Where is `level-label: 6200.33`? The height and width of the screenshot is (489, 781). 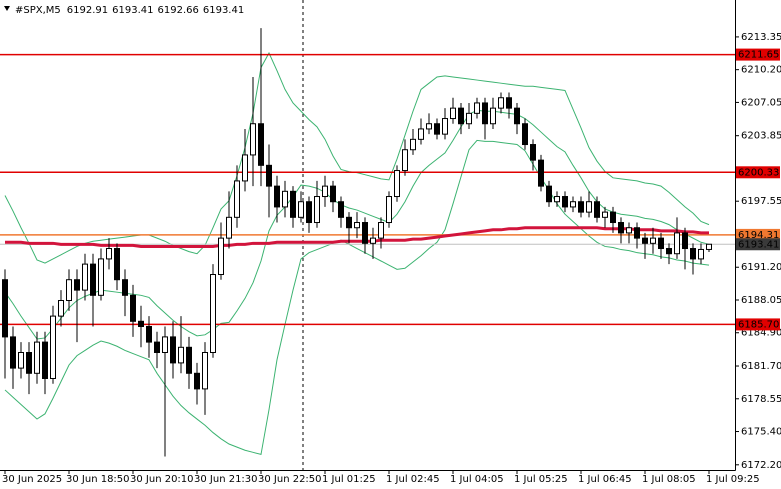 level-label: 6200.33 is located at coordinates (758, 172).